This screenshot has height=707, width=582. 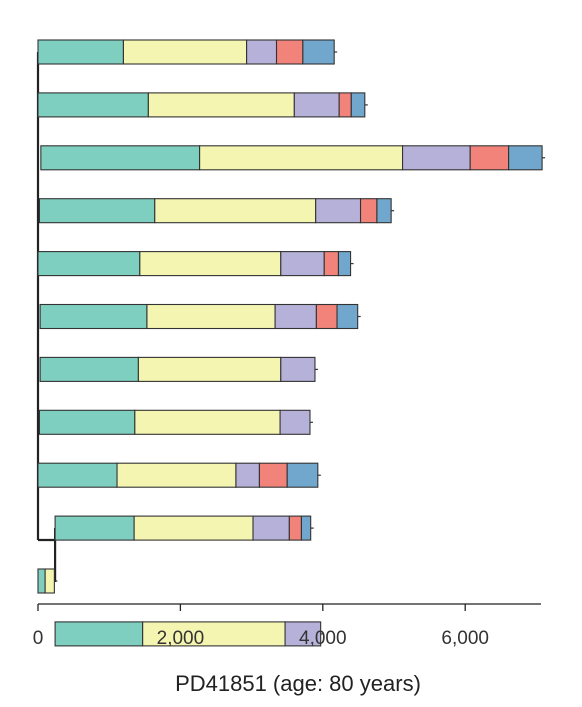 I want to click on x-tick-label-2000: 2,000, so click(x=181, y=638).